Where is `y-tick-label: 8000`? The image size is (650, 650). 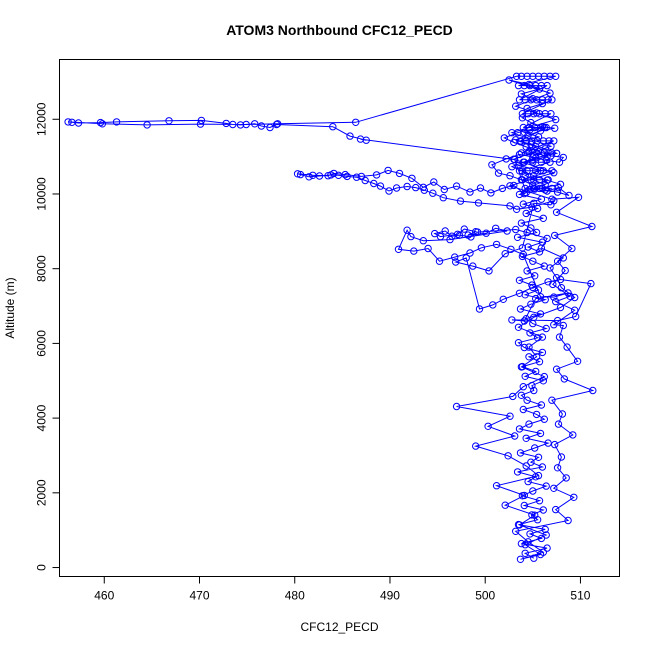
y-tick-label: 8000 is located at coordinates (42, 268).